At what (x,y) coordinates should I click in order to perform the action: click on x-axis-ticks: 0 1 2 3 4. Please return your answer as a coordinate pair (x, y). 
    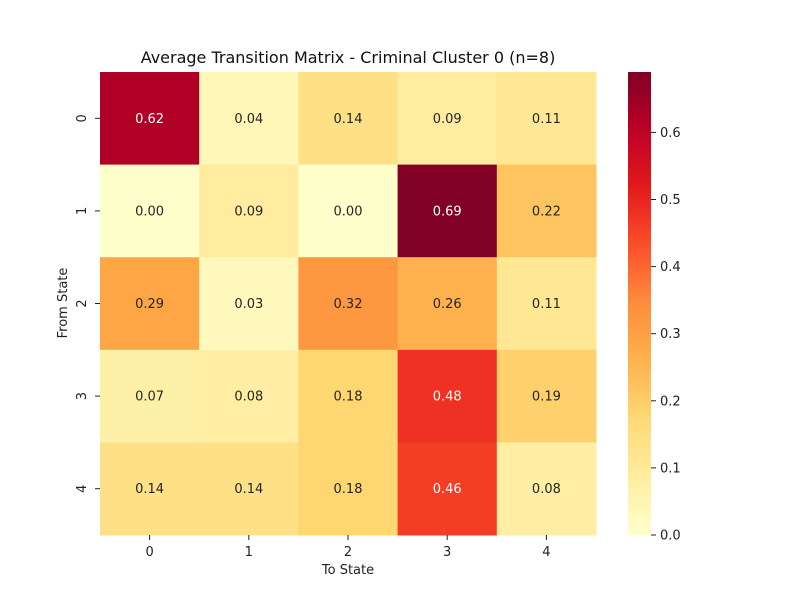
    Looking at the image, I should click on (348, 547).